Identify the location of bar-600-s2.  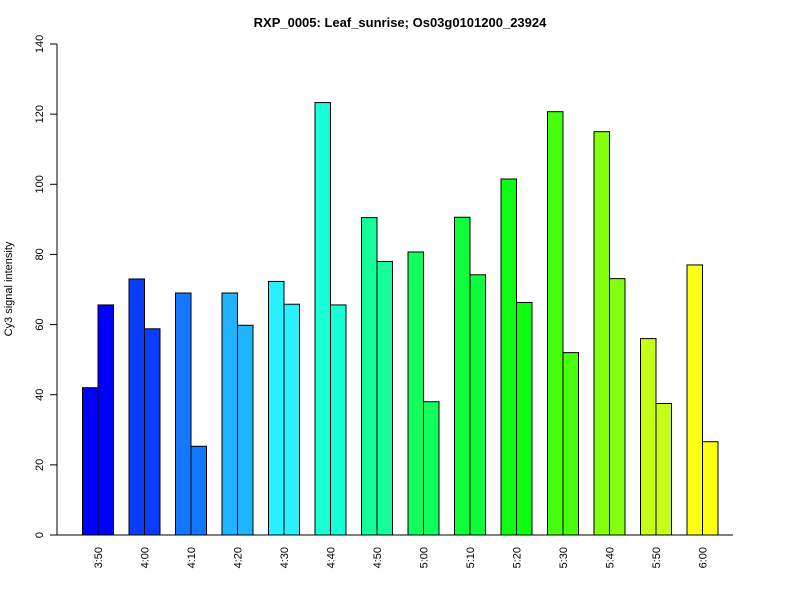
(710, 488).